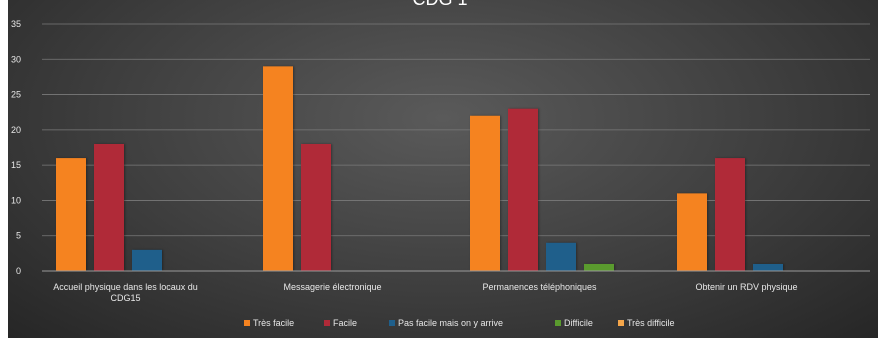 The image size is (883, 338). I want to click on y-tick-label: 15, so click(16, 165).